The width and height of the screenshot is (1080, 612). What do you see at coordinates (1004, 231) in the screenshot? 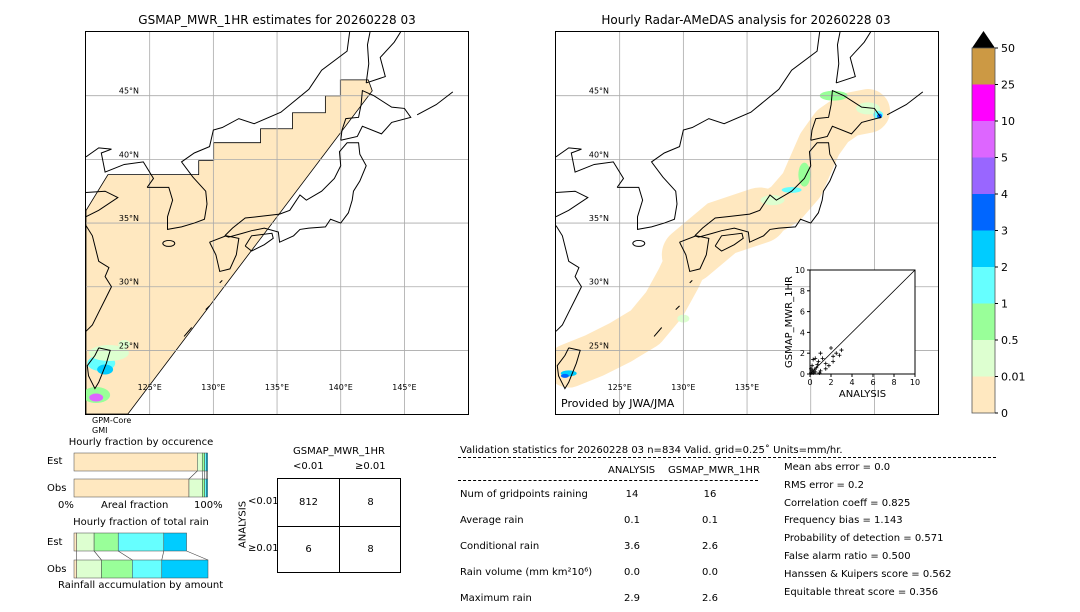
I see `colorbar-label: 3` at bounding box center [1004, 231].